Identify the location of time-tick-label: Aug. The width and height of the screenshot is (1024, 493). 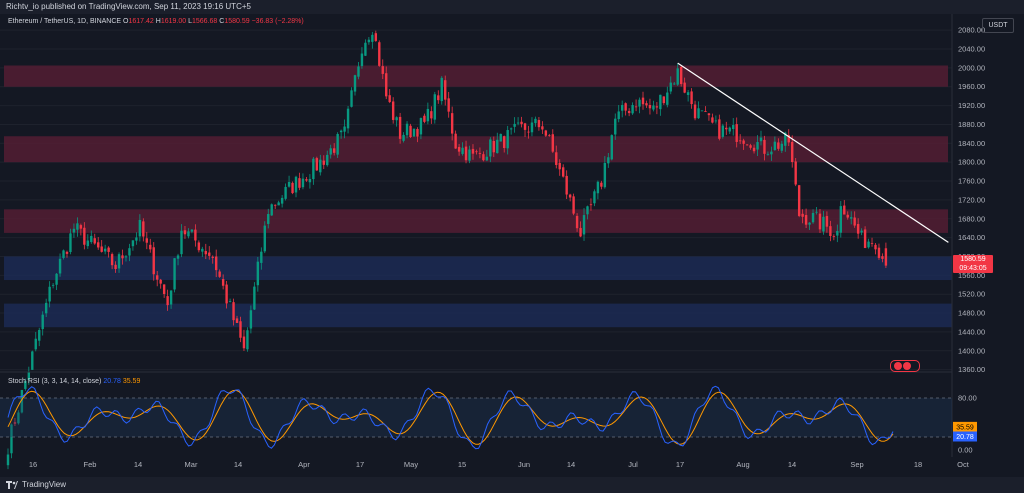
(742, 464).